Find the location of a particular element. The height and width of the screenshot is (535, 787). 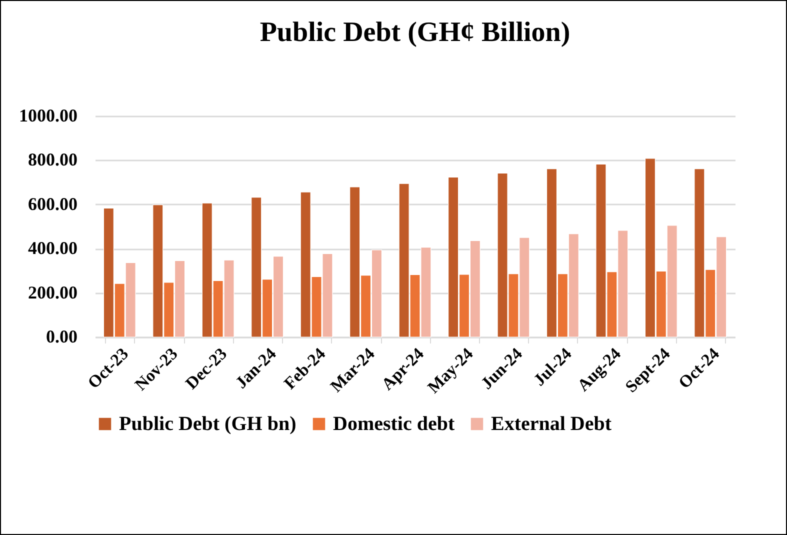

legend-label: Public Debt (GH bn) is located at coordinates (207, 424).